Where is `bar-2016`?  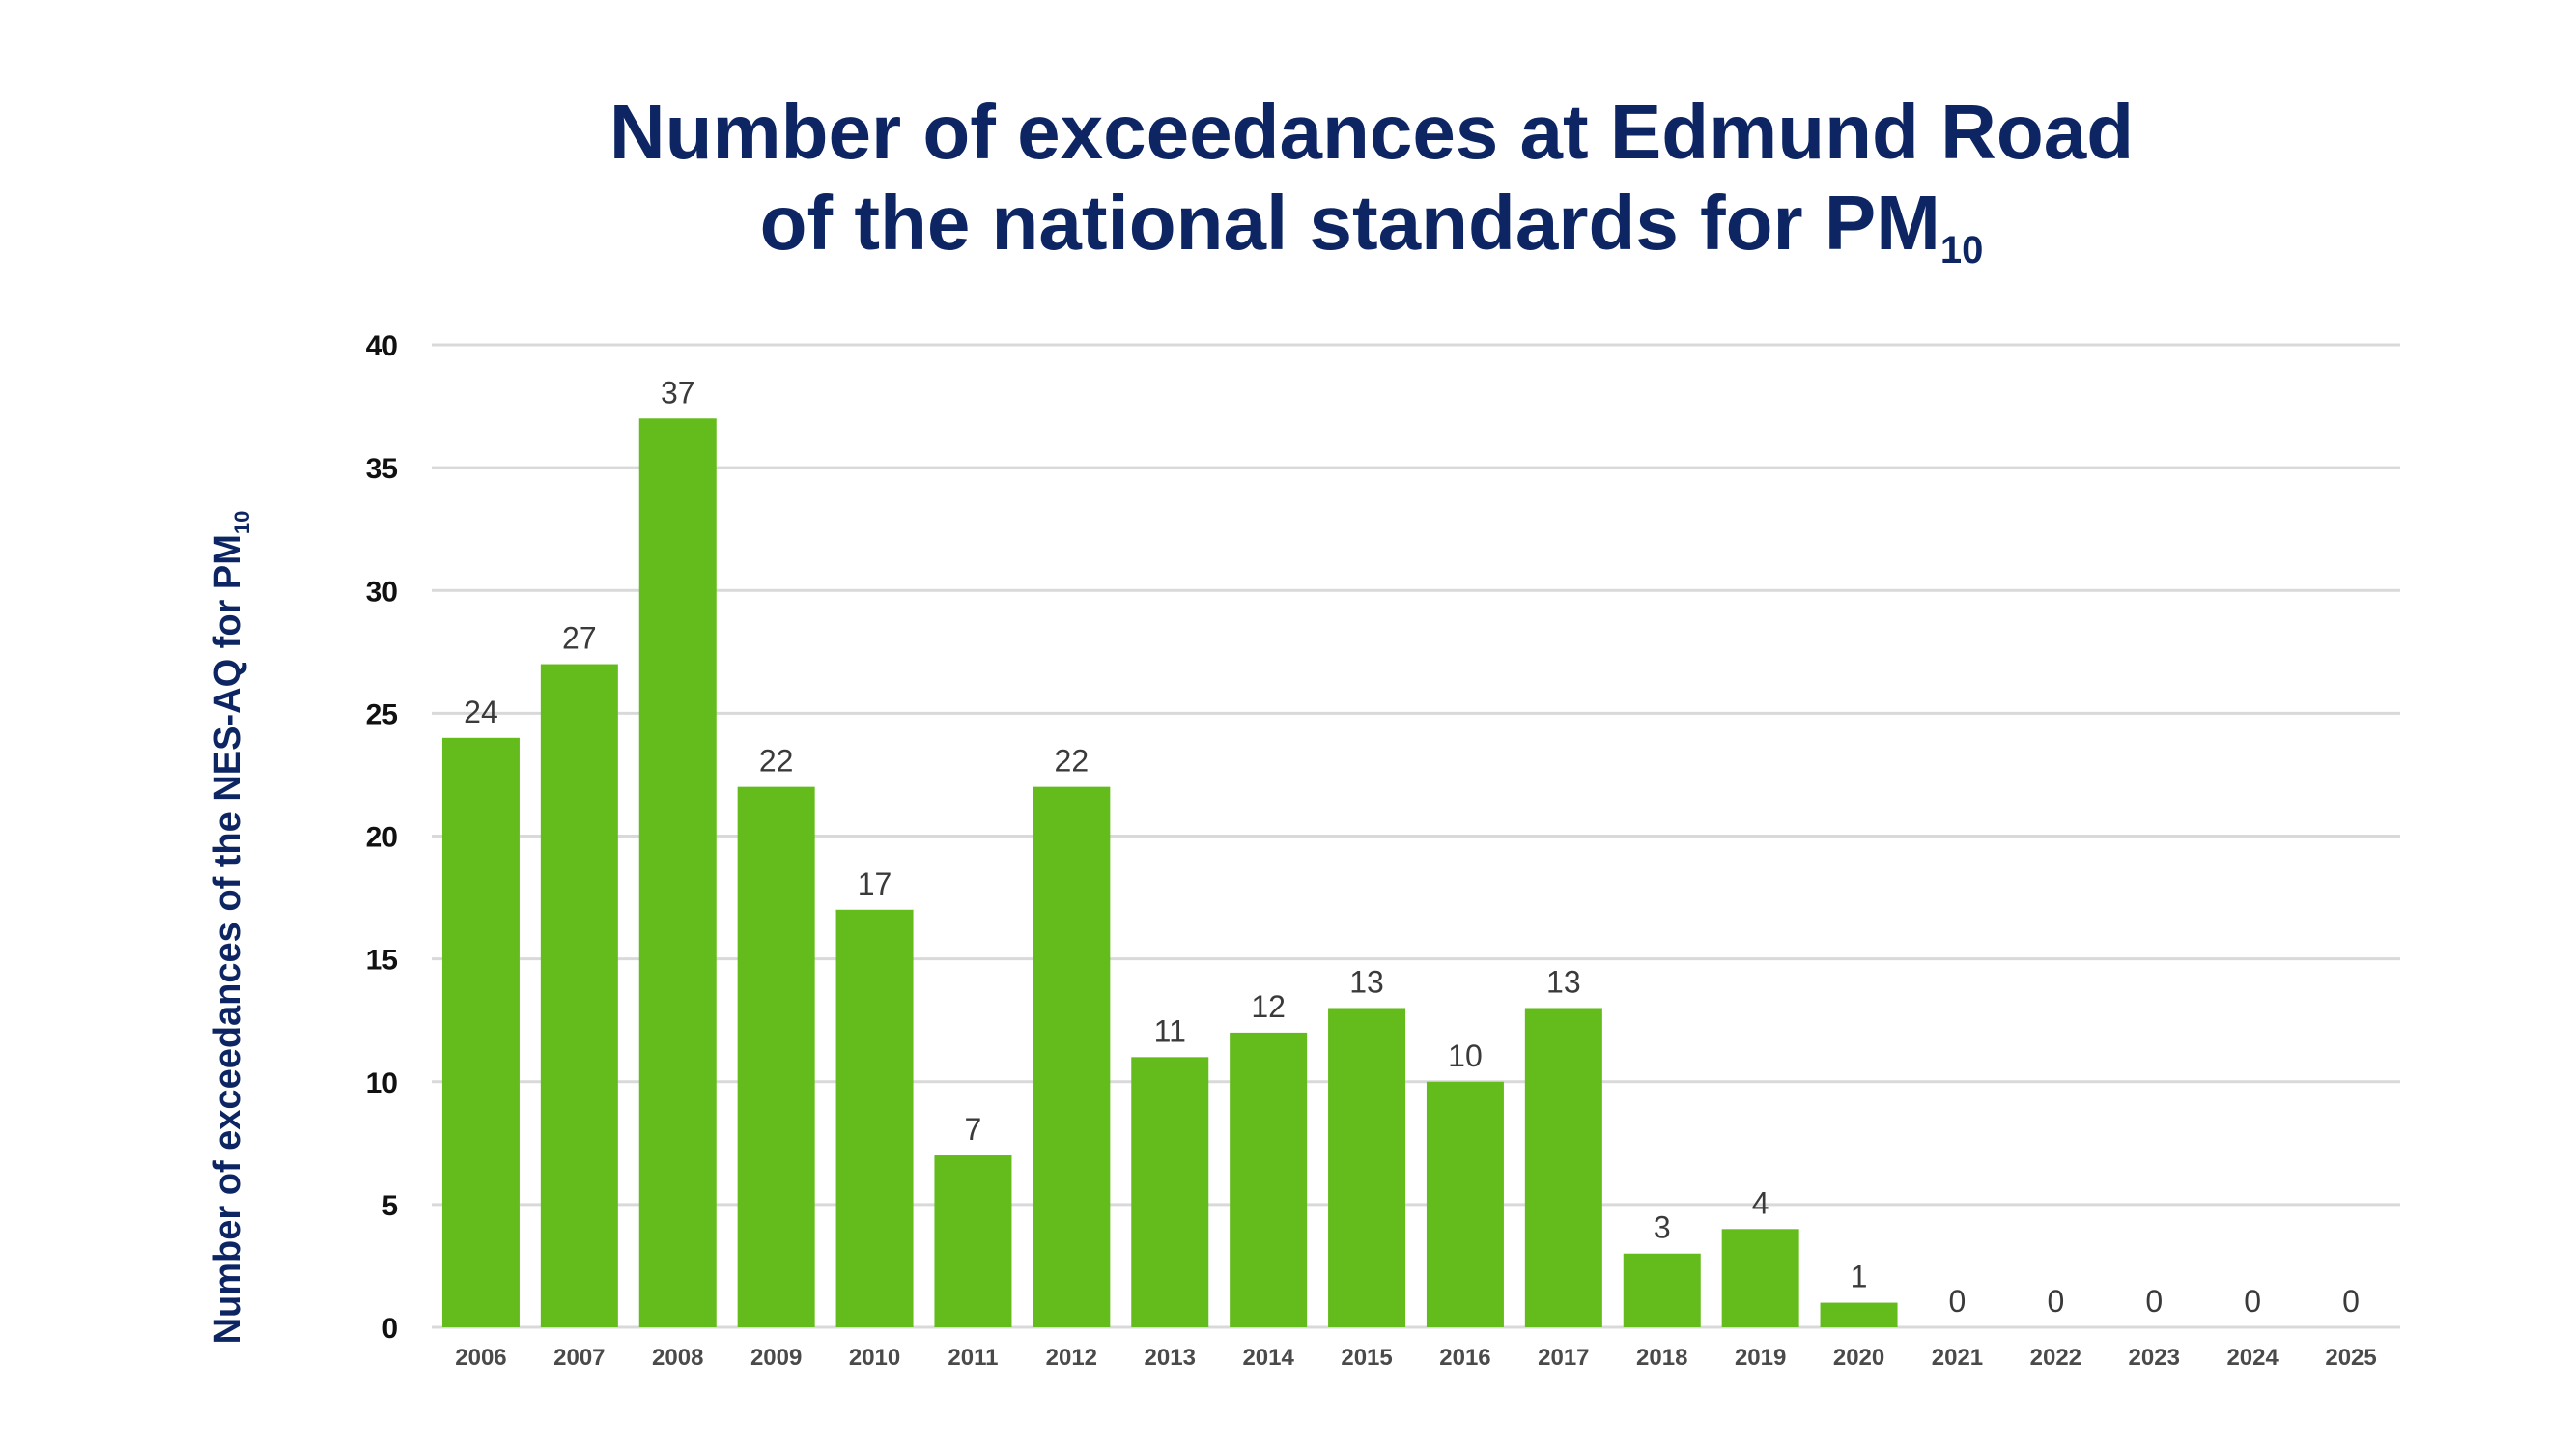 bar-2016 is located at coordinates (1465, 1204).